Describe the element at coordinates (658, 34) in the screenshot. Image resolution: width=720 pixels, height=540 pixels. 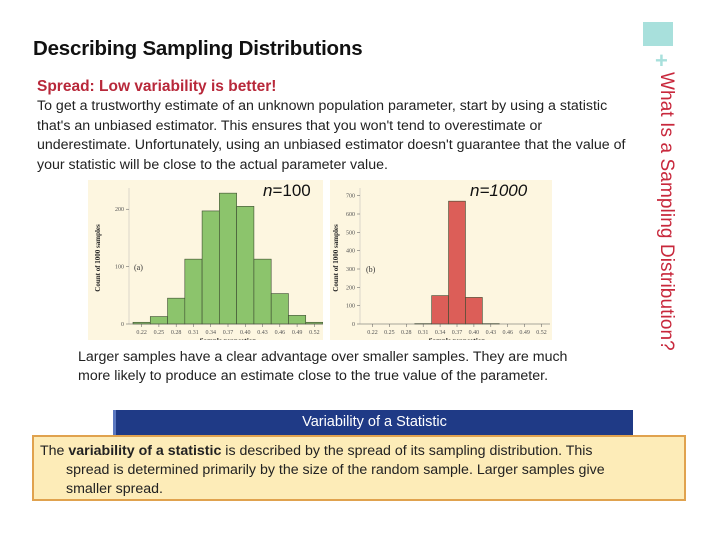
I see `accent-block` at that location.